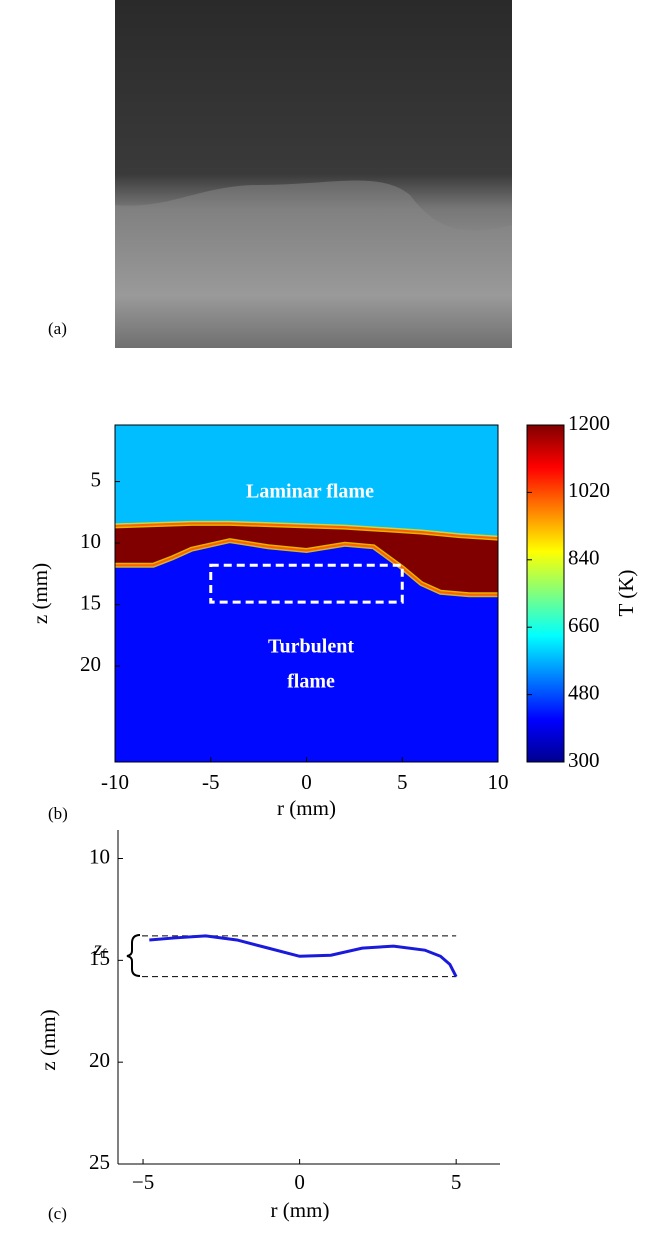 This screenshot has height=1233, width=646. Describe the element at coordinates (626, 593) in the screenshot. I see `colorbar-label: T (K)` at that location.